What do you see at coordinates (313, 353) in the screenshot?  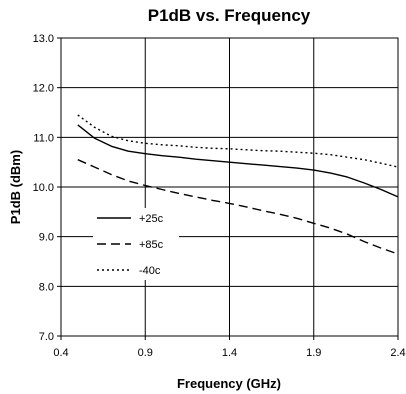 I see `x-tick-label: 1.9` at bounding box center [313, 353].